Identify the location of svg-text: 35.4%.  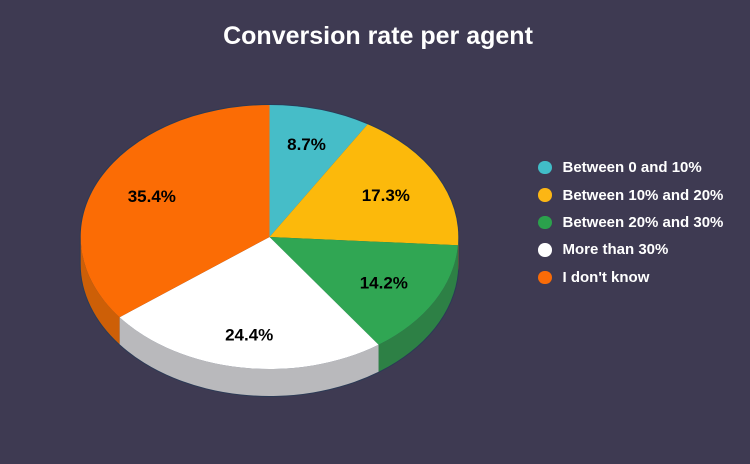
(152, 196).